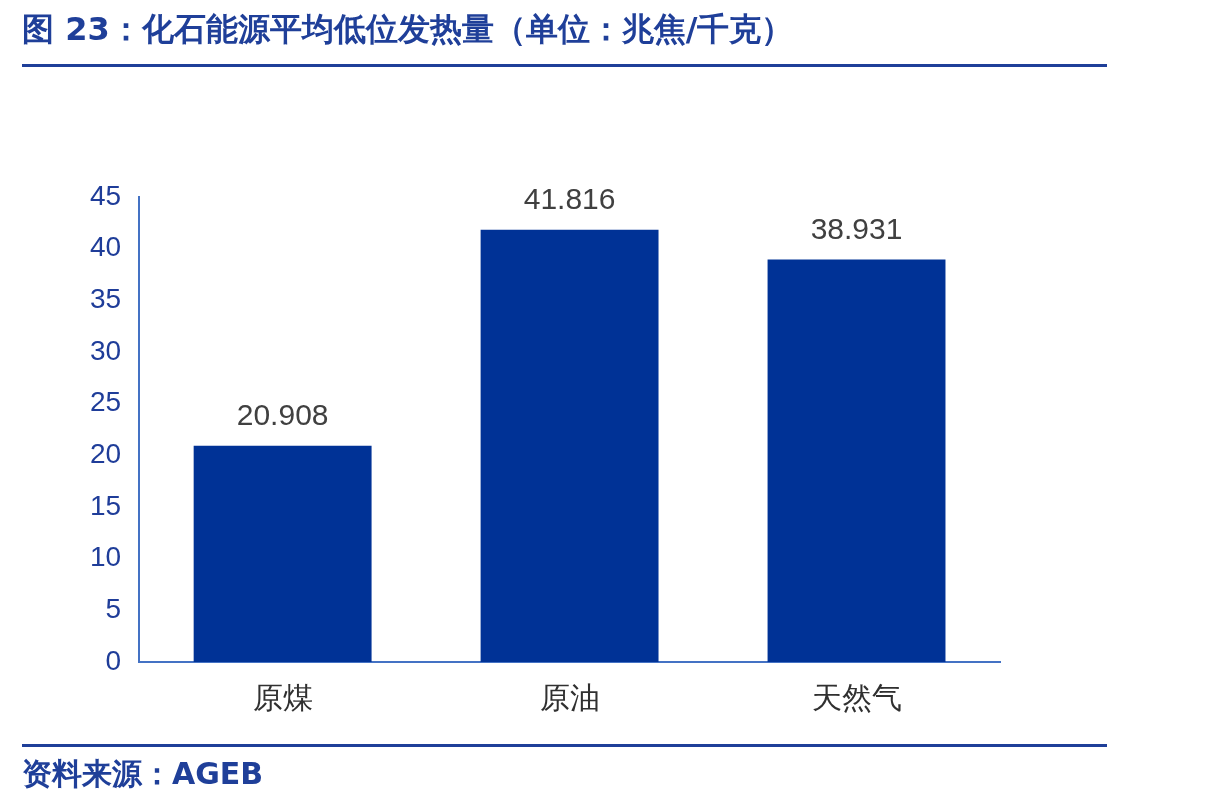 Image resolution: width=1207 pixels, height=809 pixels. I want to click on y-tick-label: 25, so click(105, 402).